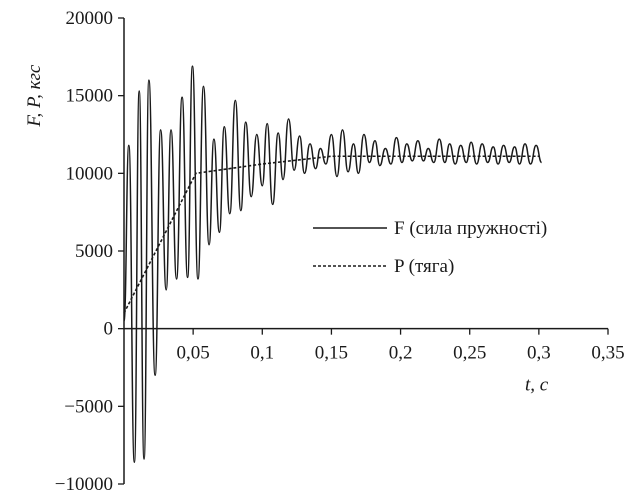  Describe the element at coordinates (90, 96) in the screenshot. I see `y-tick-label: 15000` at that location.